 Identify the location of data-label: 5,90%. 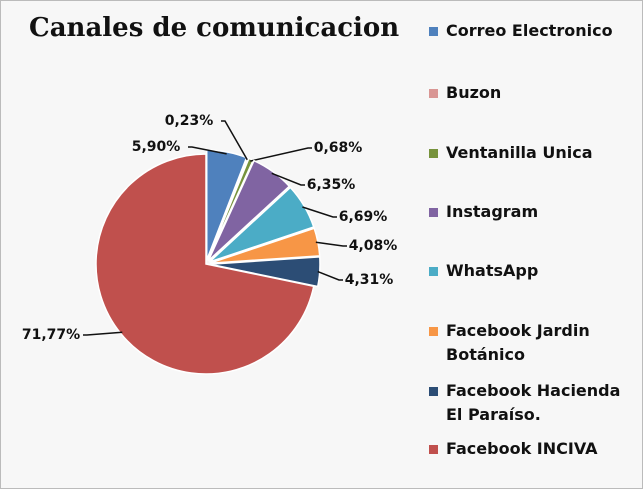
(156, 147).